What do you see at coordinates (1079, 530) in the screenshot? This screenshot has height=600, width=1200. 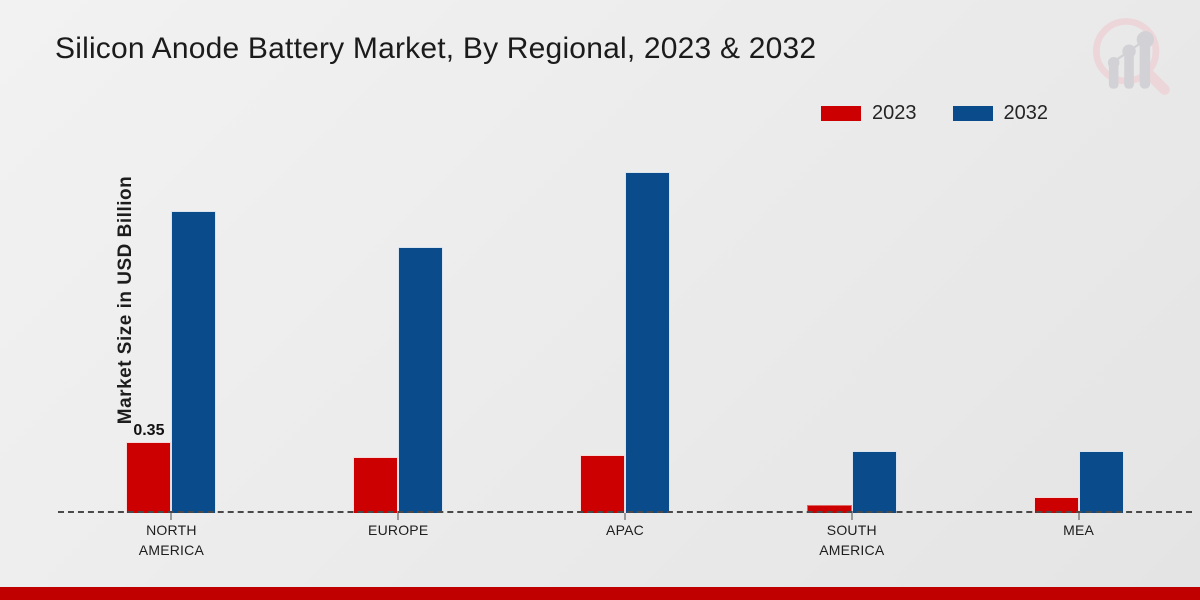 I see `x-axis-label-line: MEA` at bounding box center [1079, 530].